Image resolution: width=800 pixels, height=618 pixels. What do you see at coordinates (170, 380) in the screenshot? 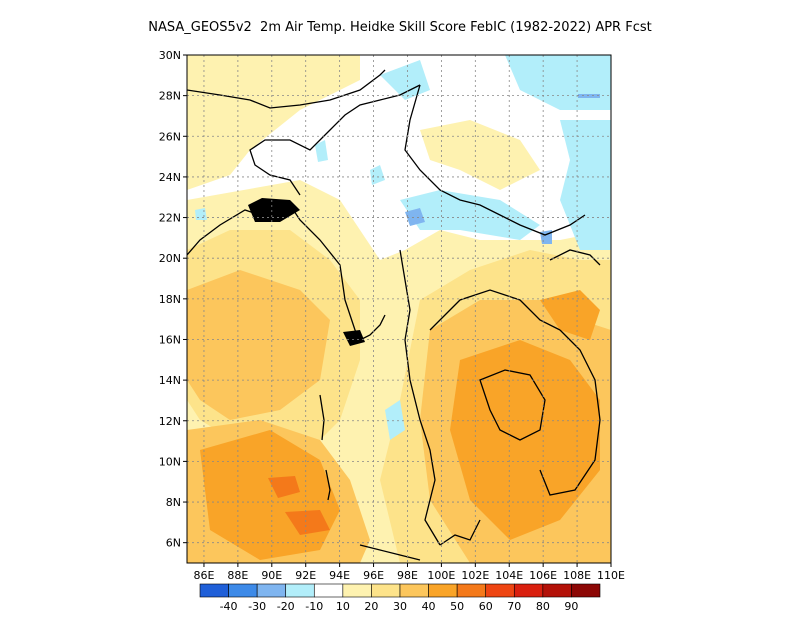
I see `lat-tick-label: 14N` at bounding box center [170, 380].